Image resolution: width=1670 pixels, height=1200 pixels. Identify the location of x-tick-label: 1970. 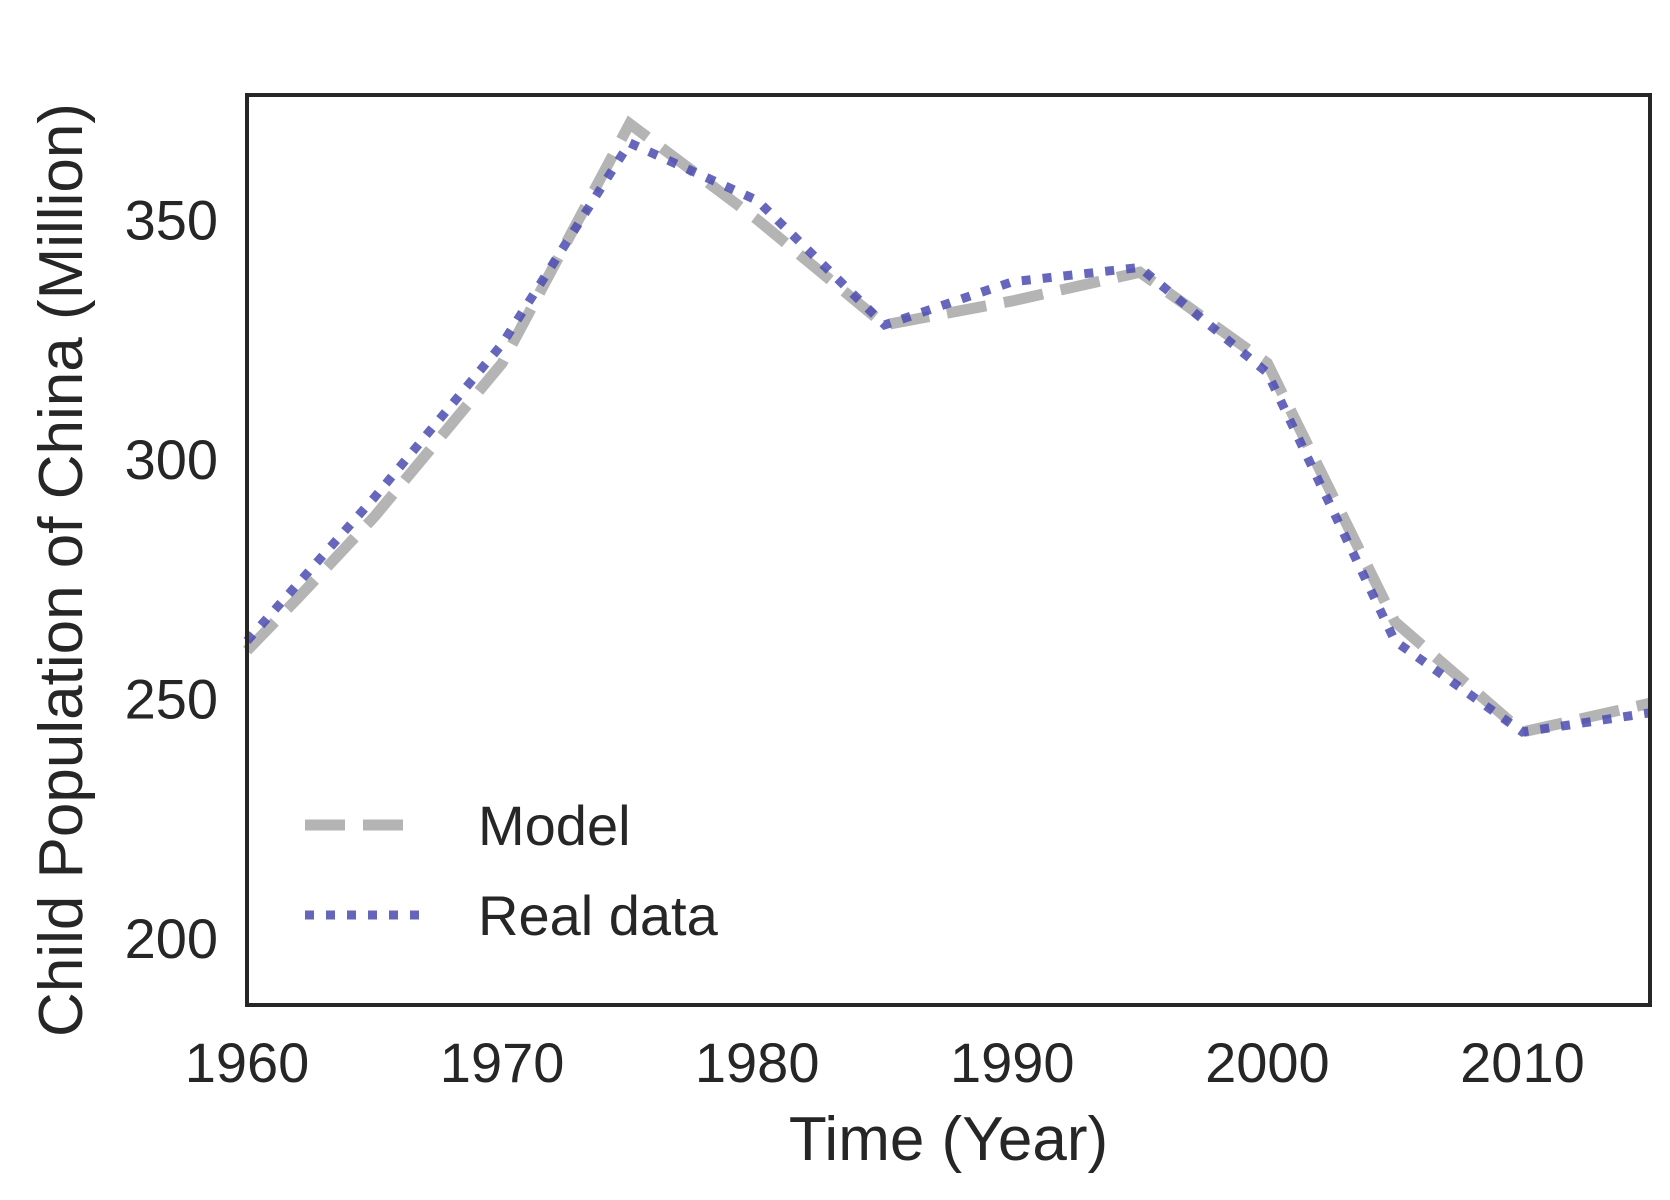
(502, 1062).